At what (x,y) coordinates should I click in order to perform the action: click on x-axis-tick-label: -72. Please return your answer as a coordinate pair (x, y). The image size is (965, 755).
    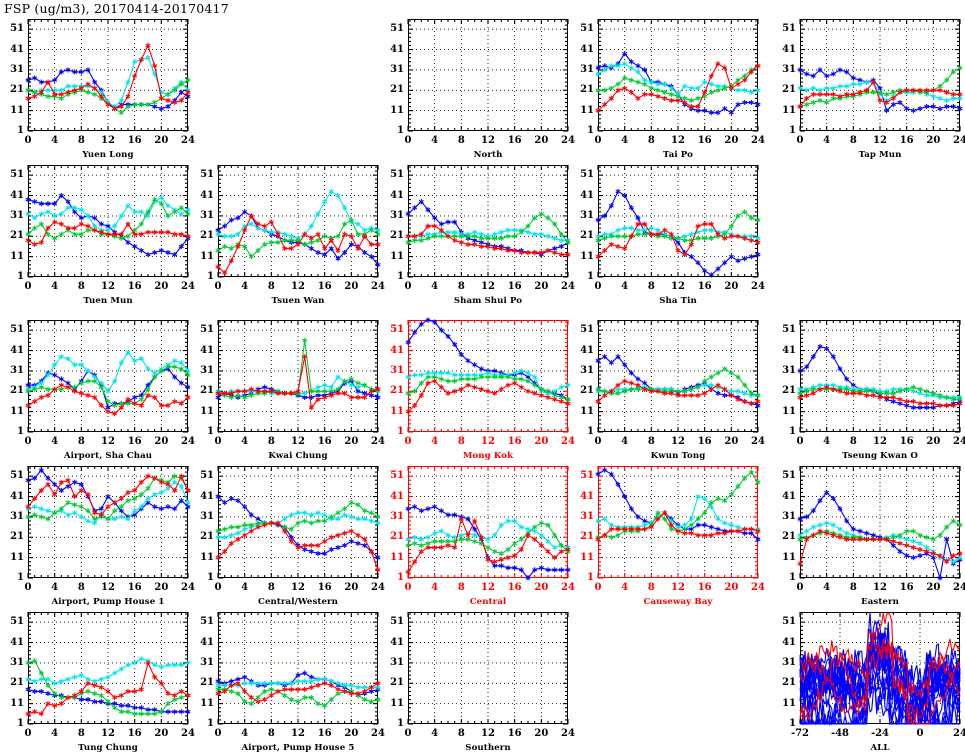
    Looking at the image, I should click on (800, 733).